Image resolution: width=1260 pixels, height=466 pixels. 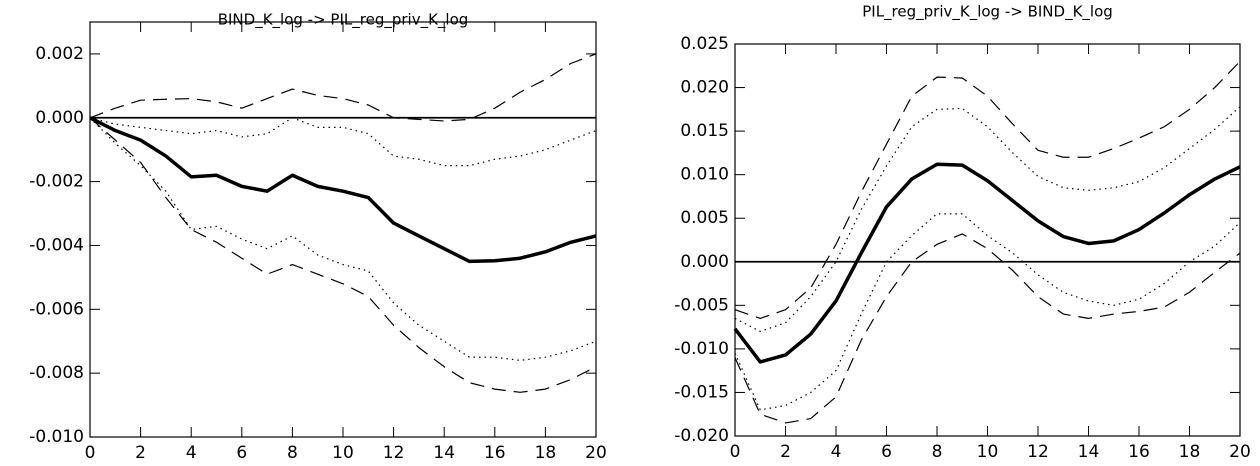 I want to click on y-tick-label: -0.006, so click(x=56, y=309).